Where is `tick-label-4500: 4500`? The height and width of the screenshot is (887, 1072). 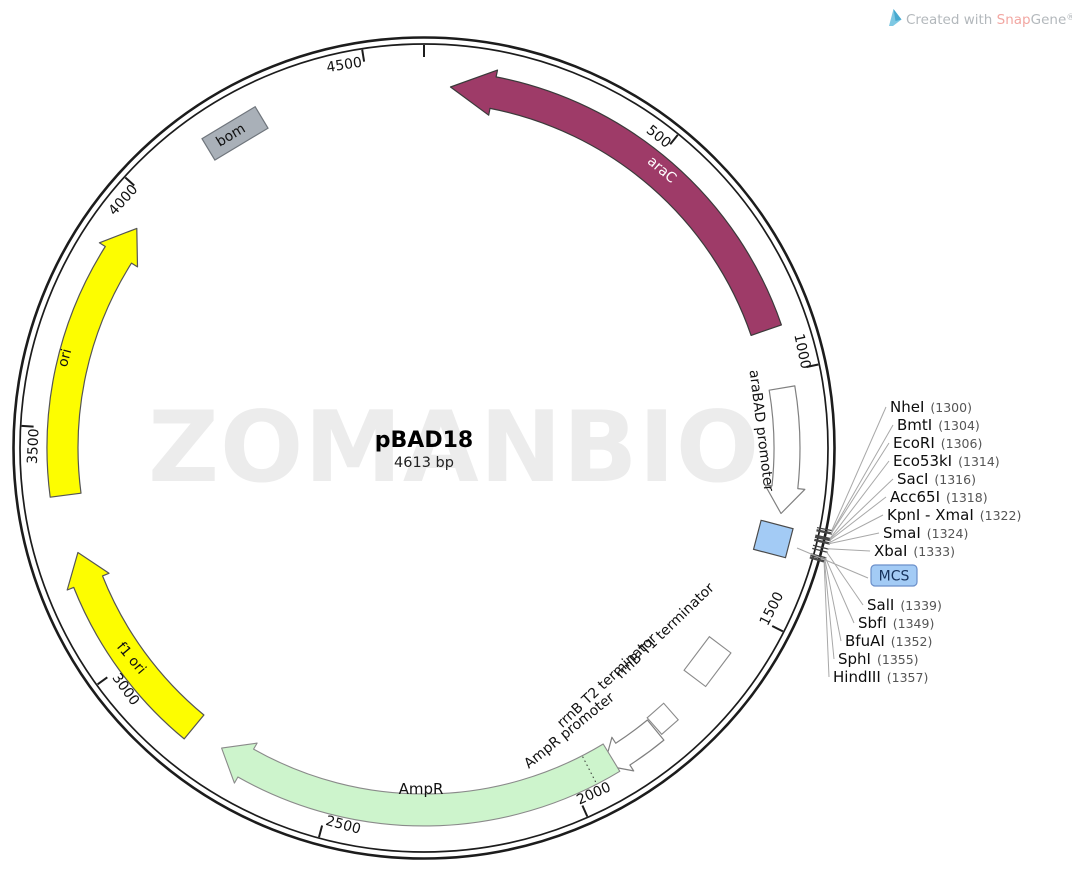
tick-label-4500: 4500 is located at coordinates (344, 65).